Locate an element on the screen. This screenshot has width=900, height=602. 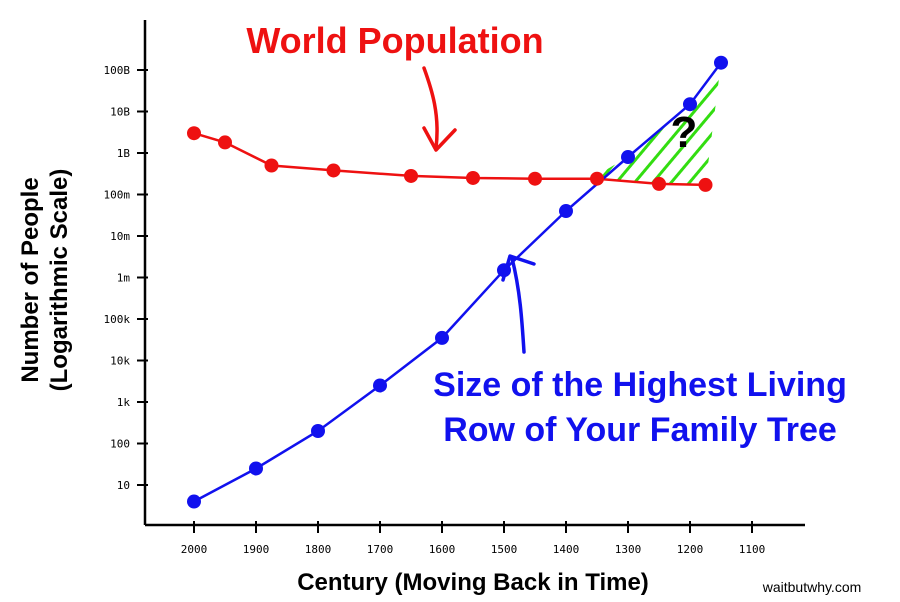
y-tick-label: 10k is located at coordinates (120, 361).